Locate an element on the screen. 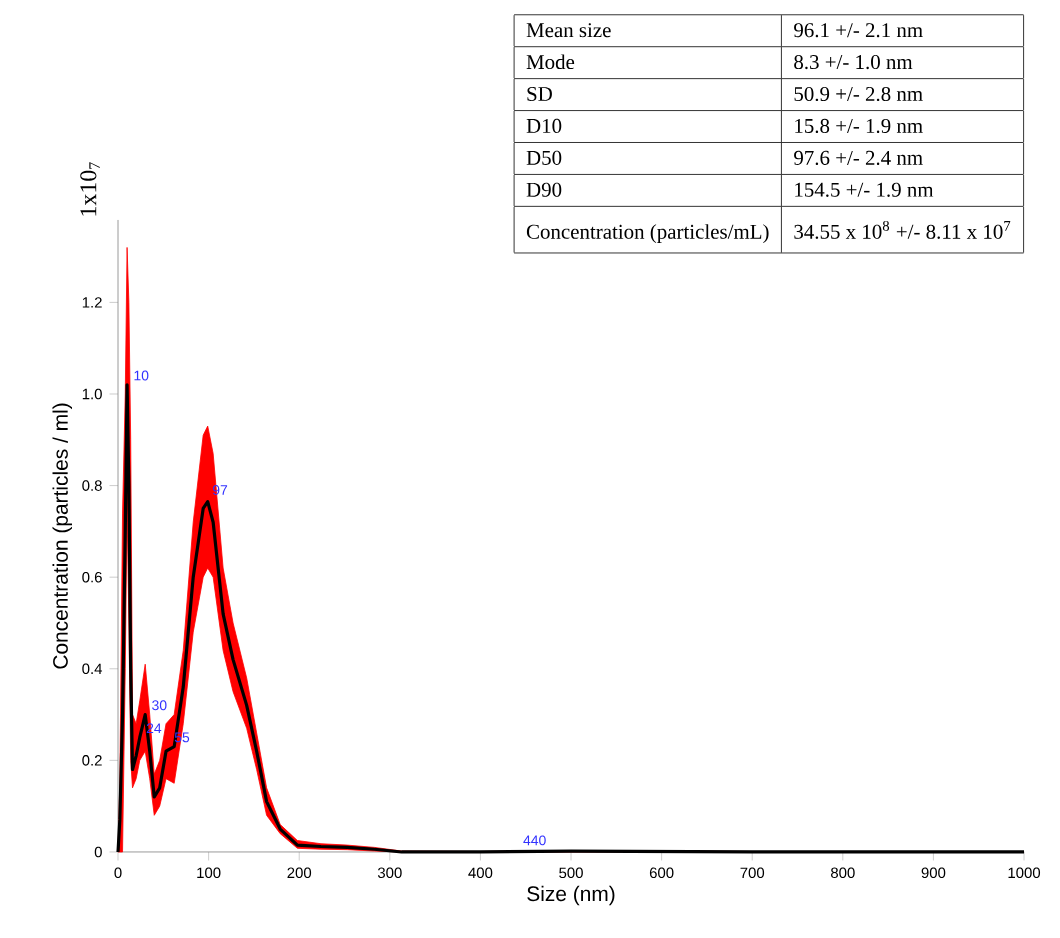 This screenshot has width=1060, height=938. text: 96.1 +/- 2.1 nm is located at coordinates (858, 30).